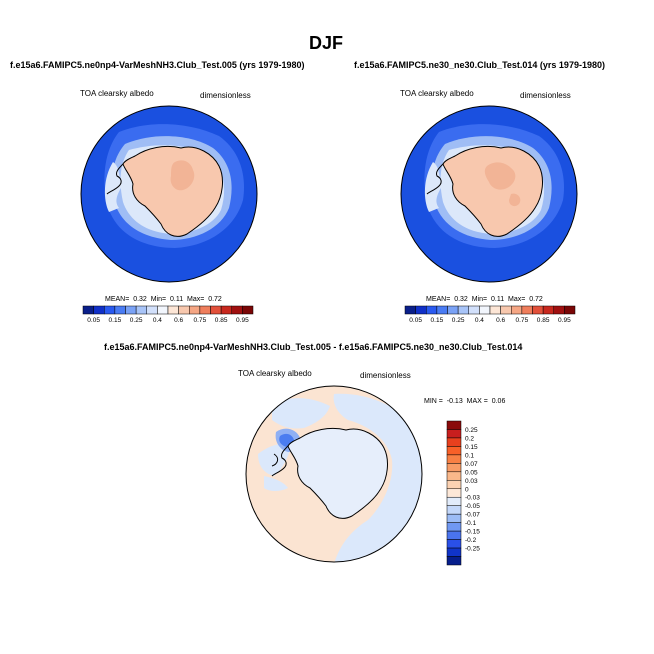 The height and width of the screenshot is (654, 654). What do you see at coordinates (117, 93) in the screenshot?
I see `panel-1-left-label: TOA clearsky albedo` at bounding box center [117, 93].